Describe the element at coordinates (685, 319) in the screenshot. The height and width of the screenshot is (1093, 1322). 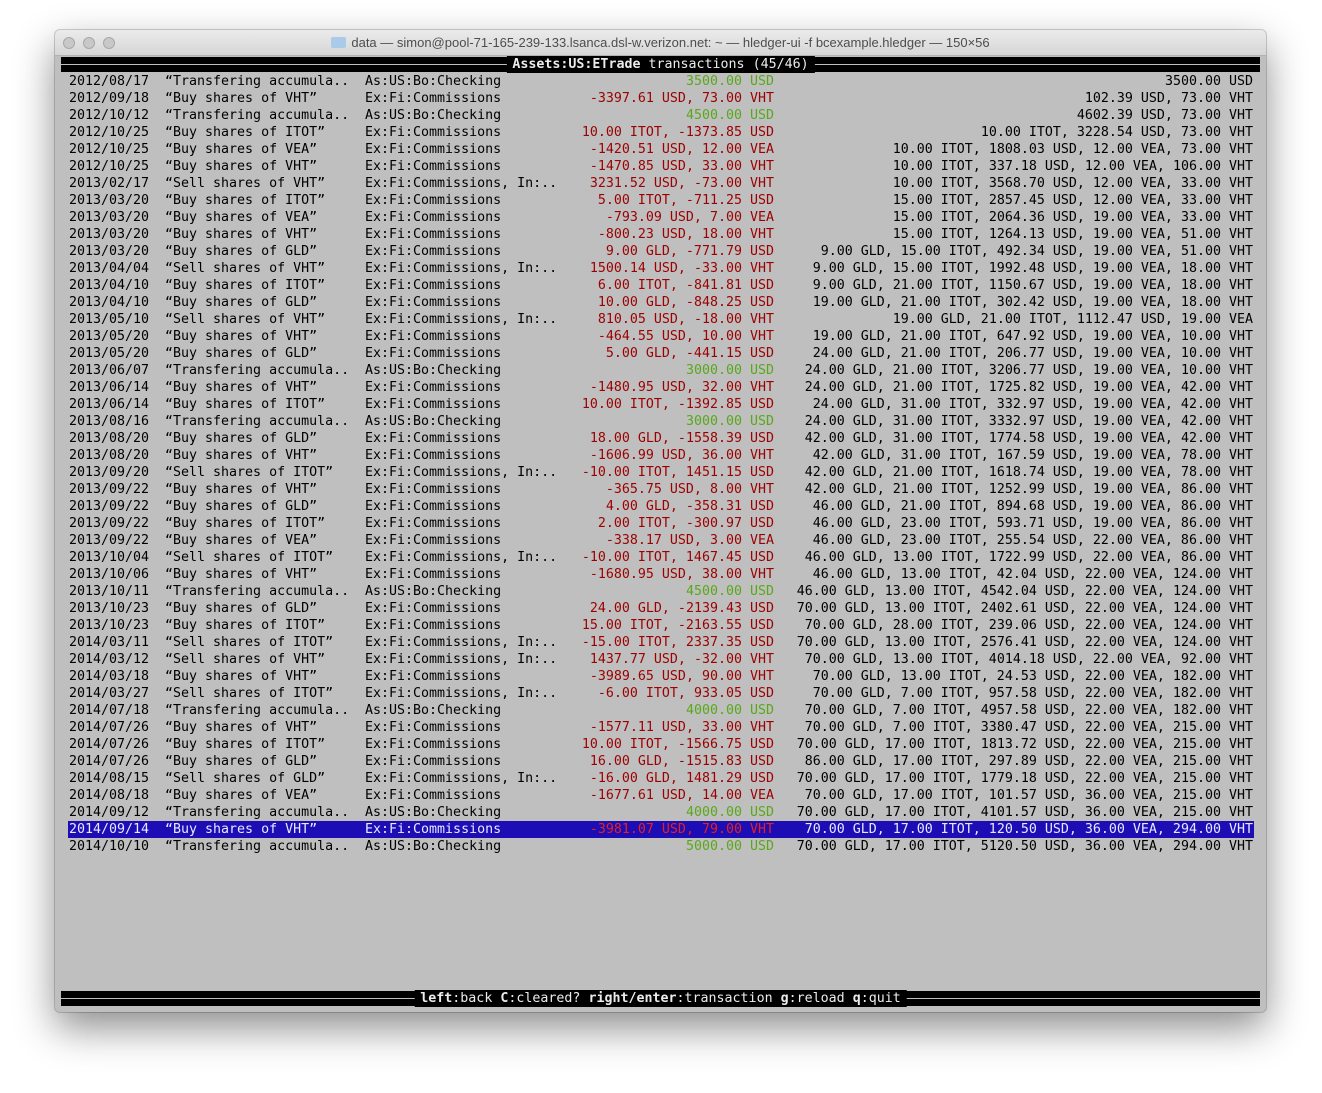
I see `transaction-amount: 810.05 USD, -18.00 VHT` at that location.